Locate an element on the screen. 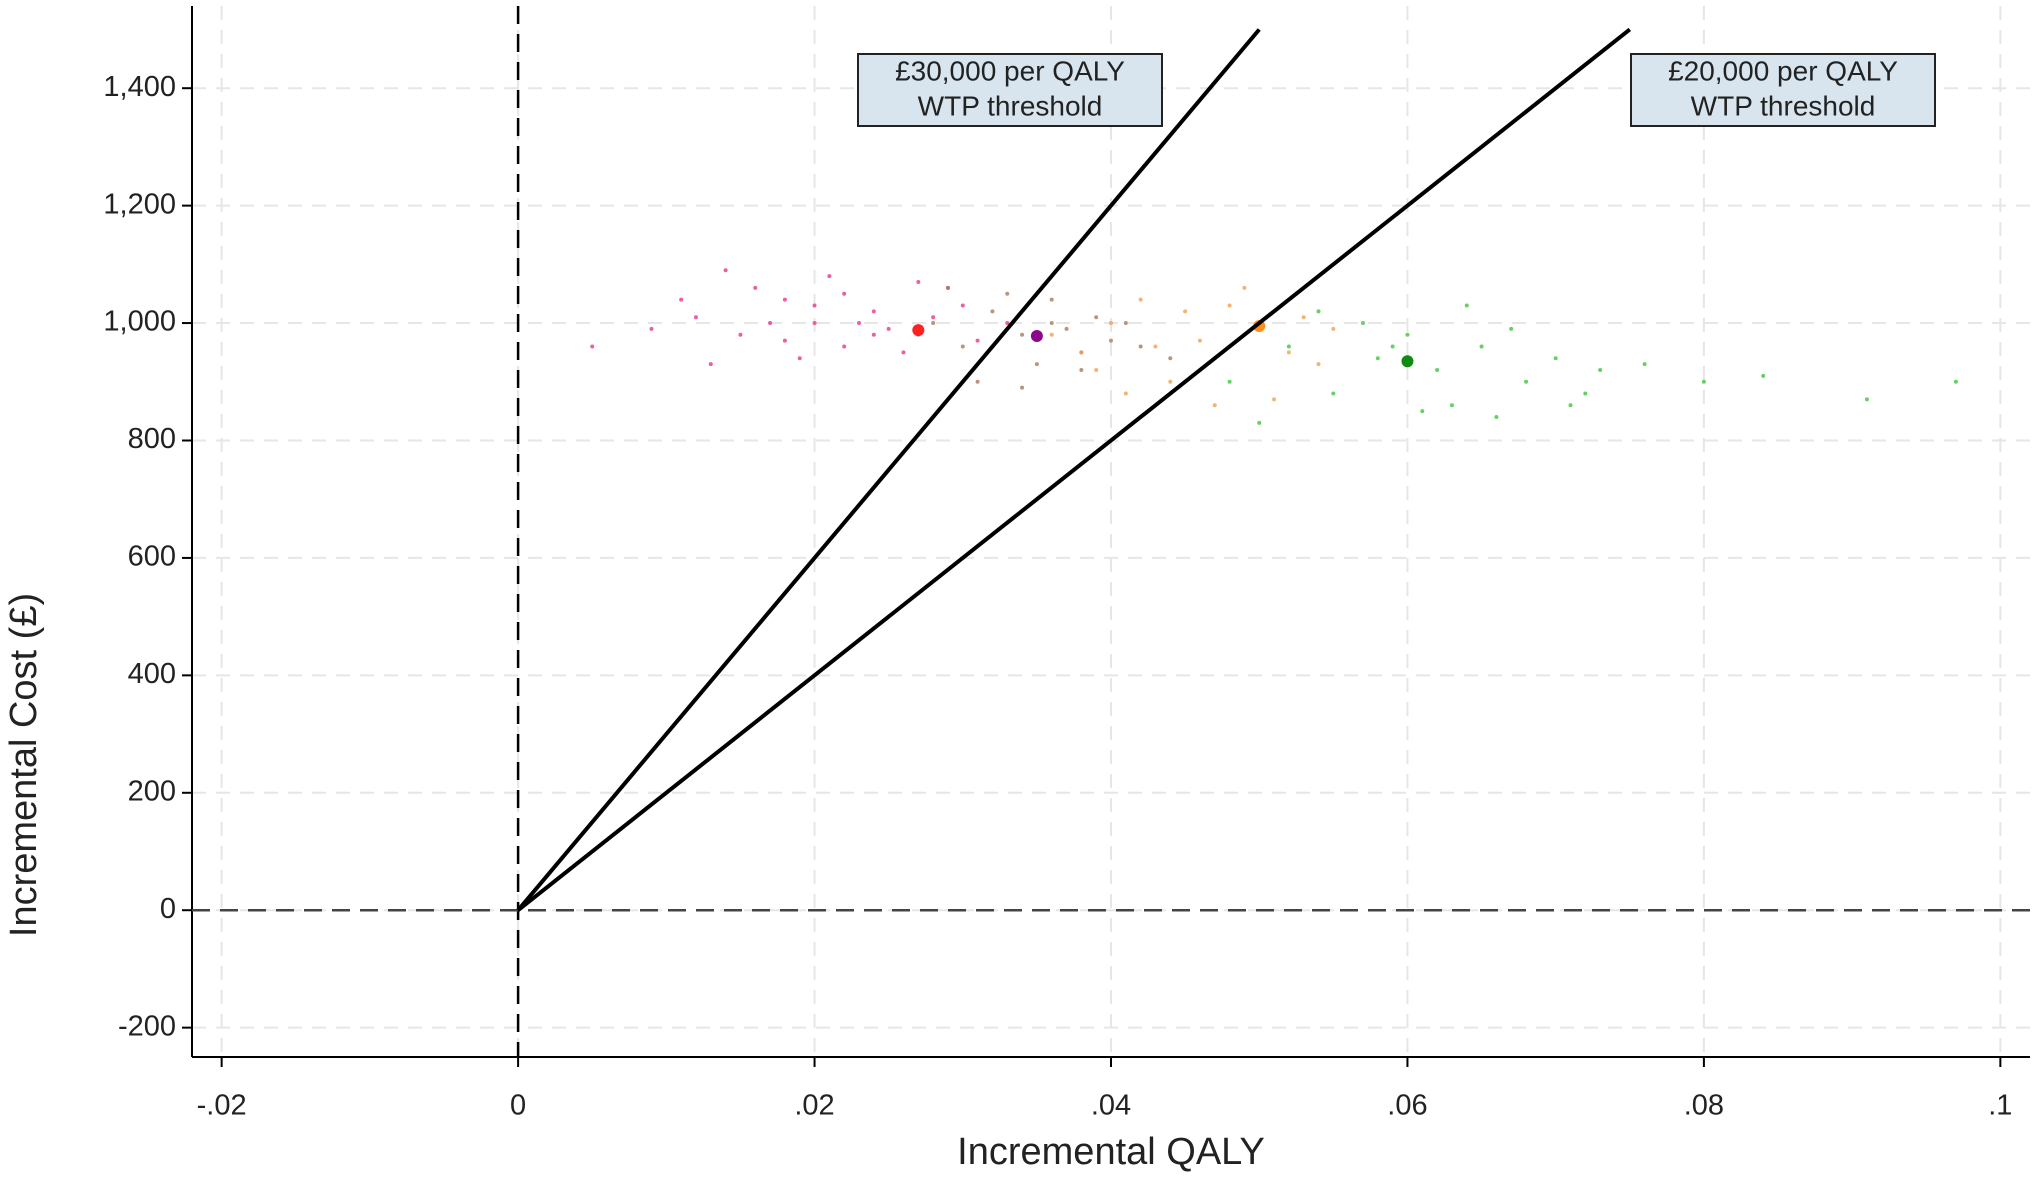 The height and width of the screenshot is (1178, 2034). x-tick-label: .04 is located at coordinates (1111, 1106).